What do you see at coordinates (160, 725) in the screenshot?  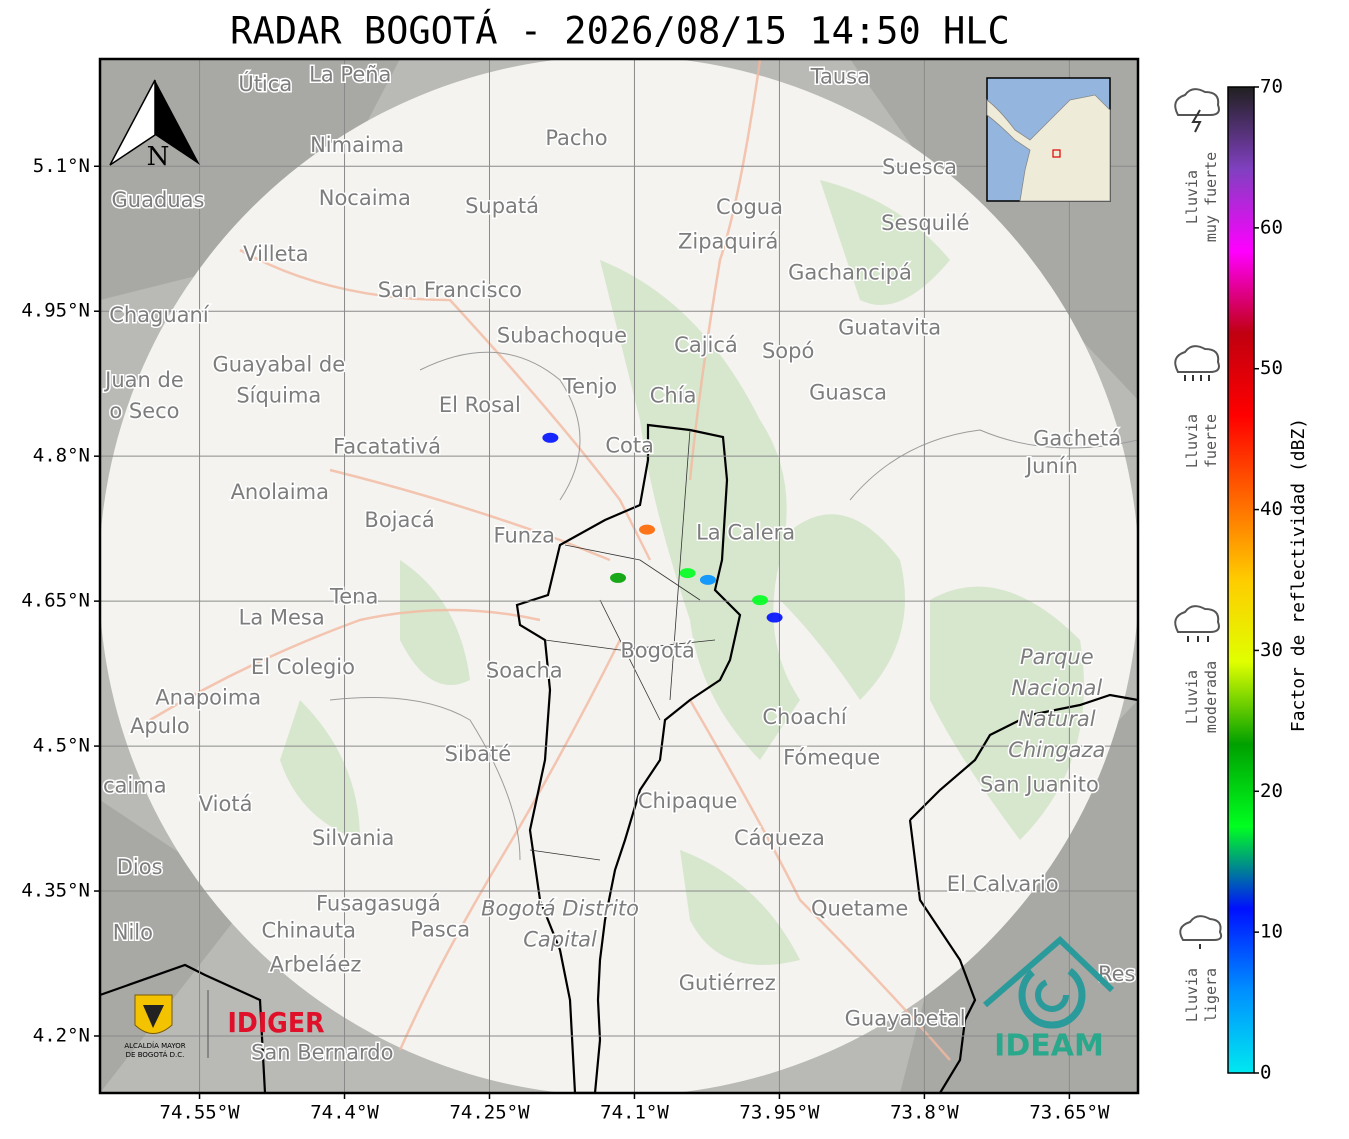 I see `place: Apulo` at bounding box center [160, 725].